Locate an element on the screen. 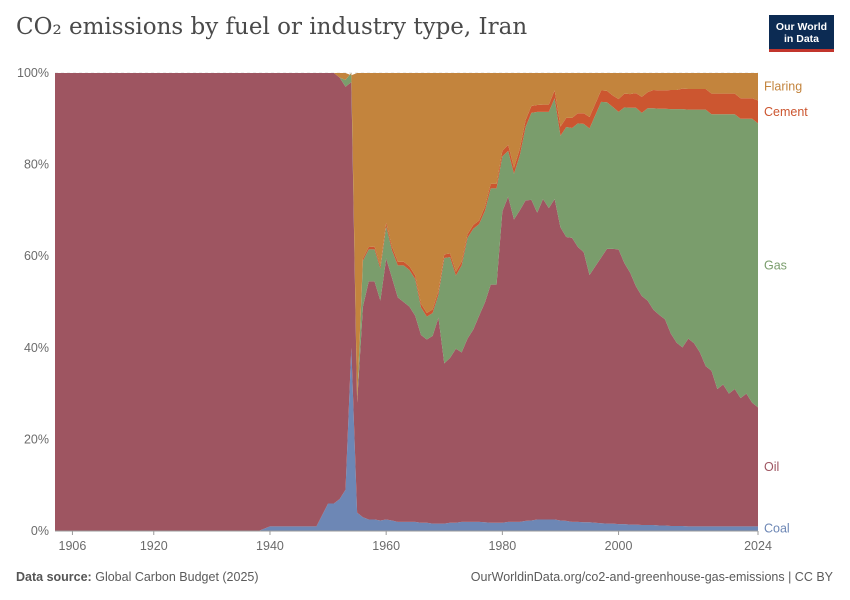  y-tick-label-60: 60% is located at coordinates (36, 256).